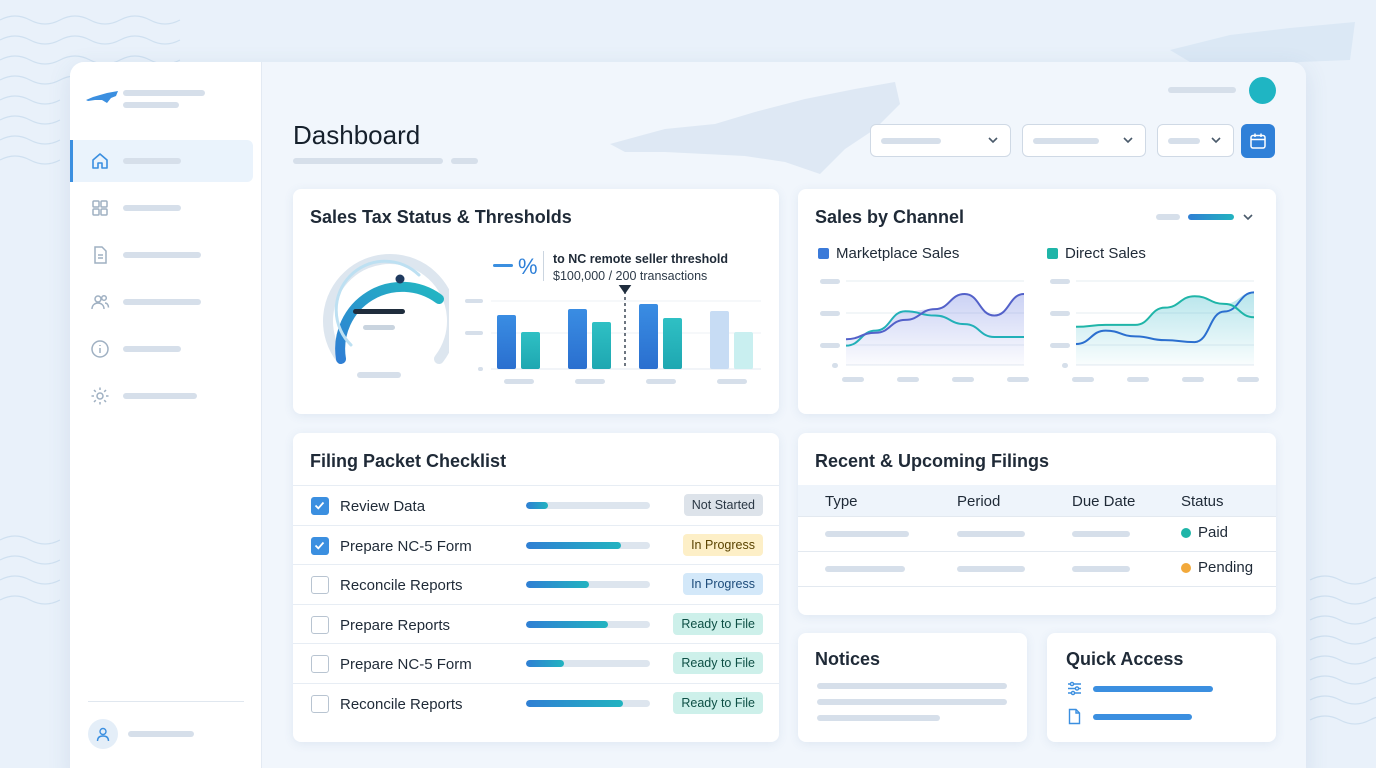 The image size is (1376, 768). I want to click on app-logo, so click(102, 99).